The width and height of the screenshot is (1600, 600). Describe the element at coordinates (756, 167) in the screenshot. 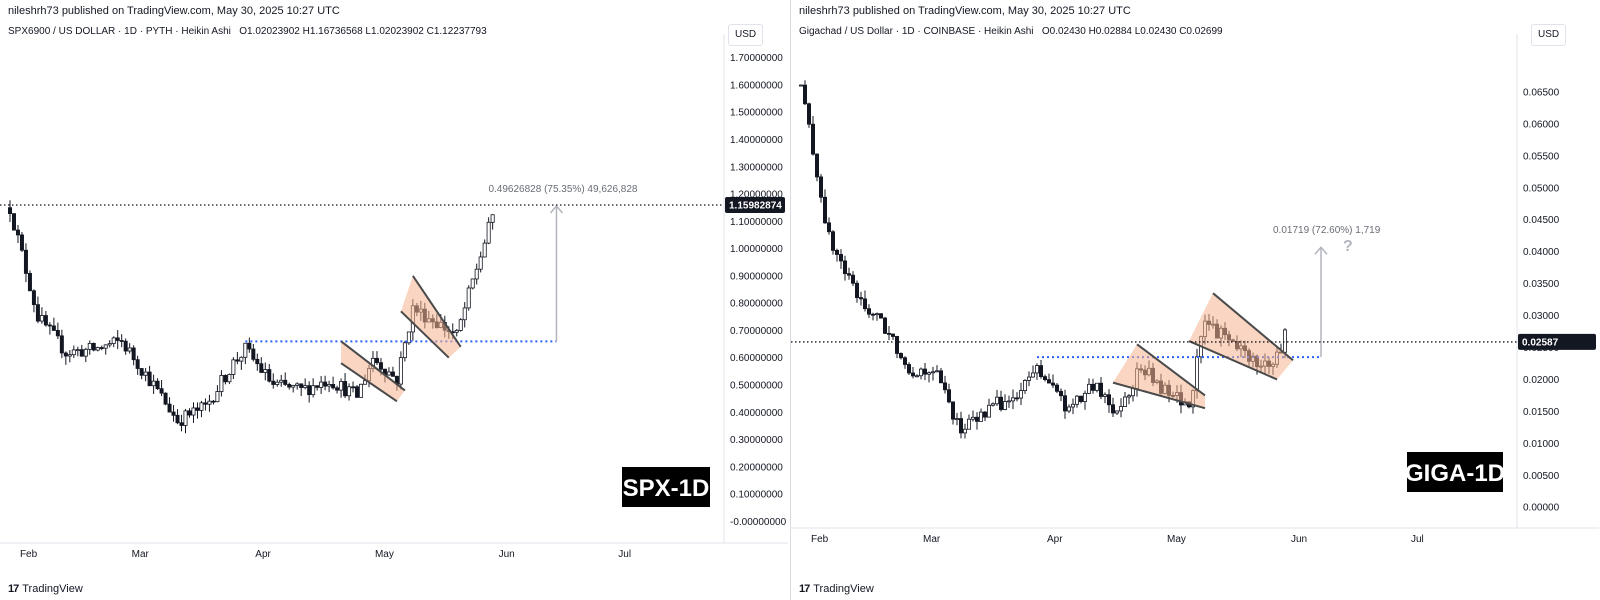

I see `y-tick-label: 1.30000000` at that location.